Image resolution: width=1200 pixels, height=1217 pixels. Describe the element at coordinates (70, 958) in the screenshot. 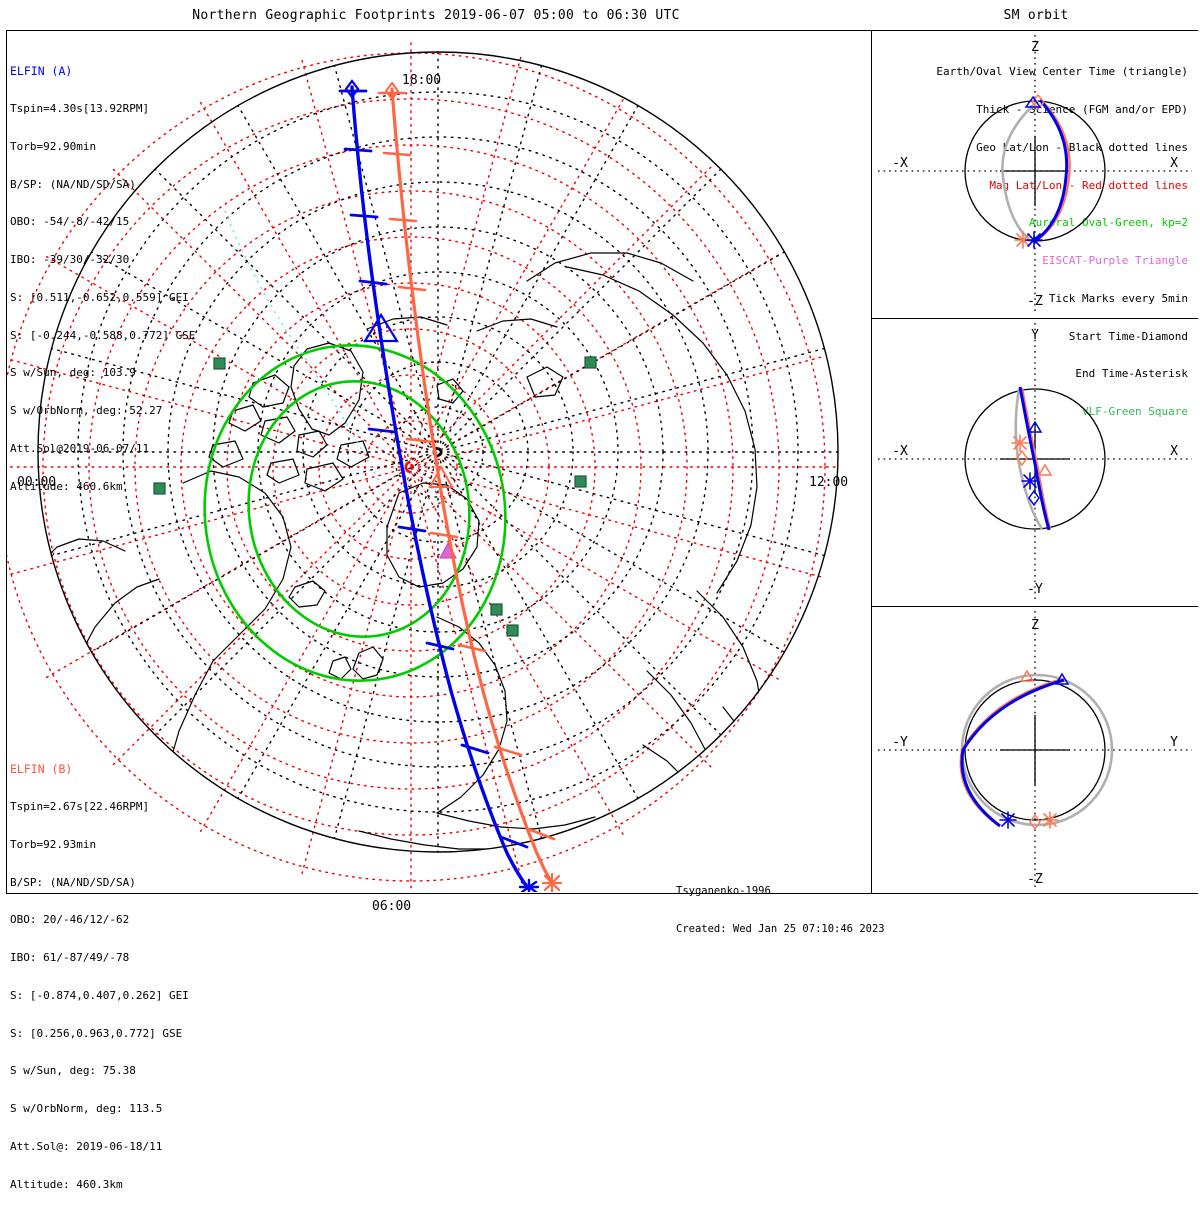

I see `elfin-b-ibo: IBO: 61/-87/49/-78` at that location.